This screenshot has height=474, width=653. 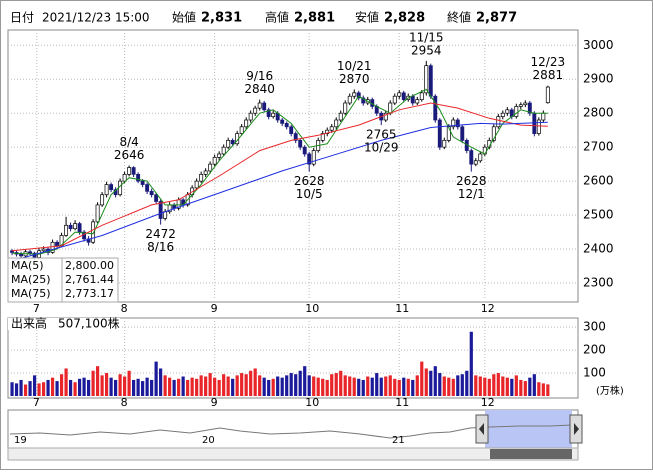 I want to click on annotation-label: 9/16, so click(x=259, y=76).